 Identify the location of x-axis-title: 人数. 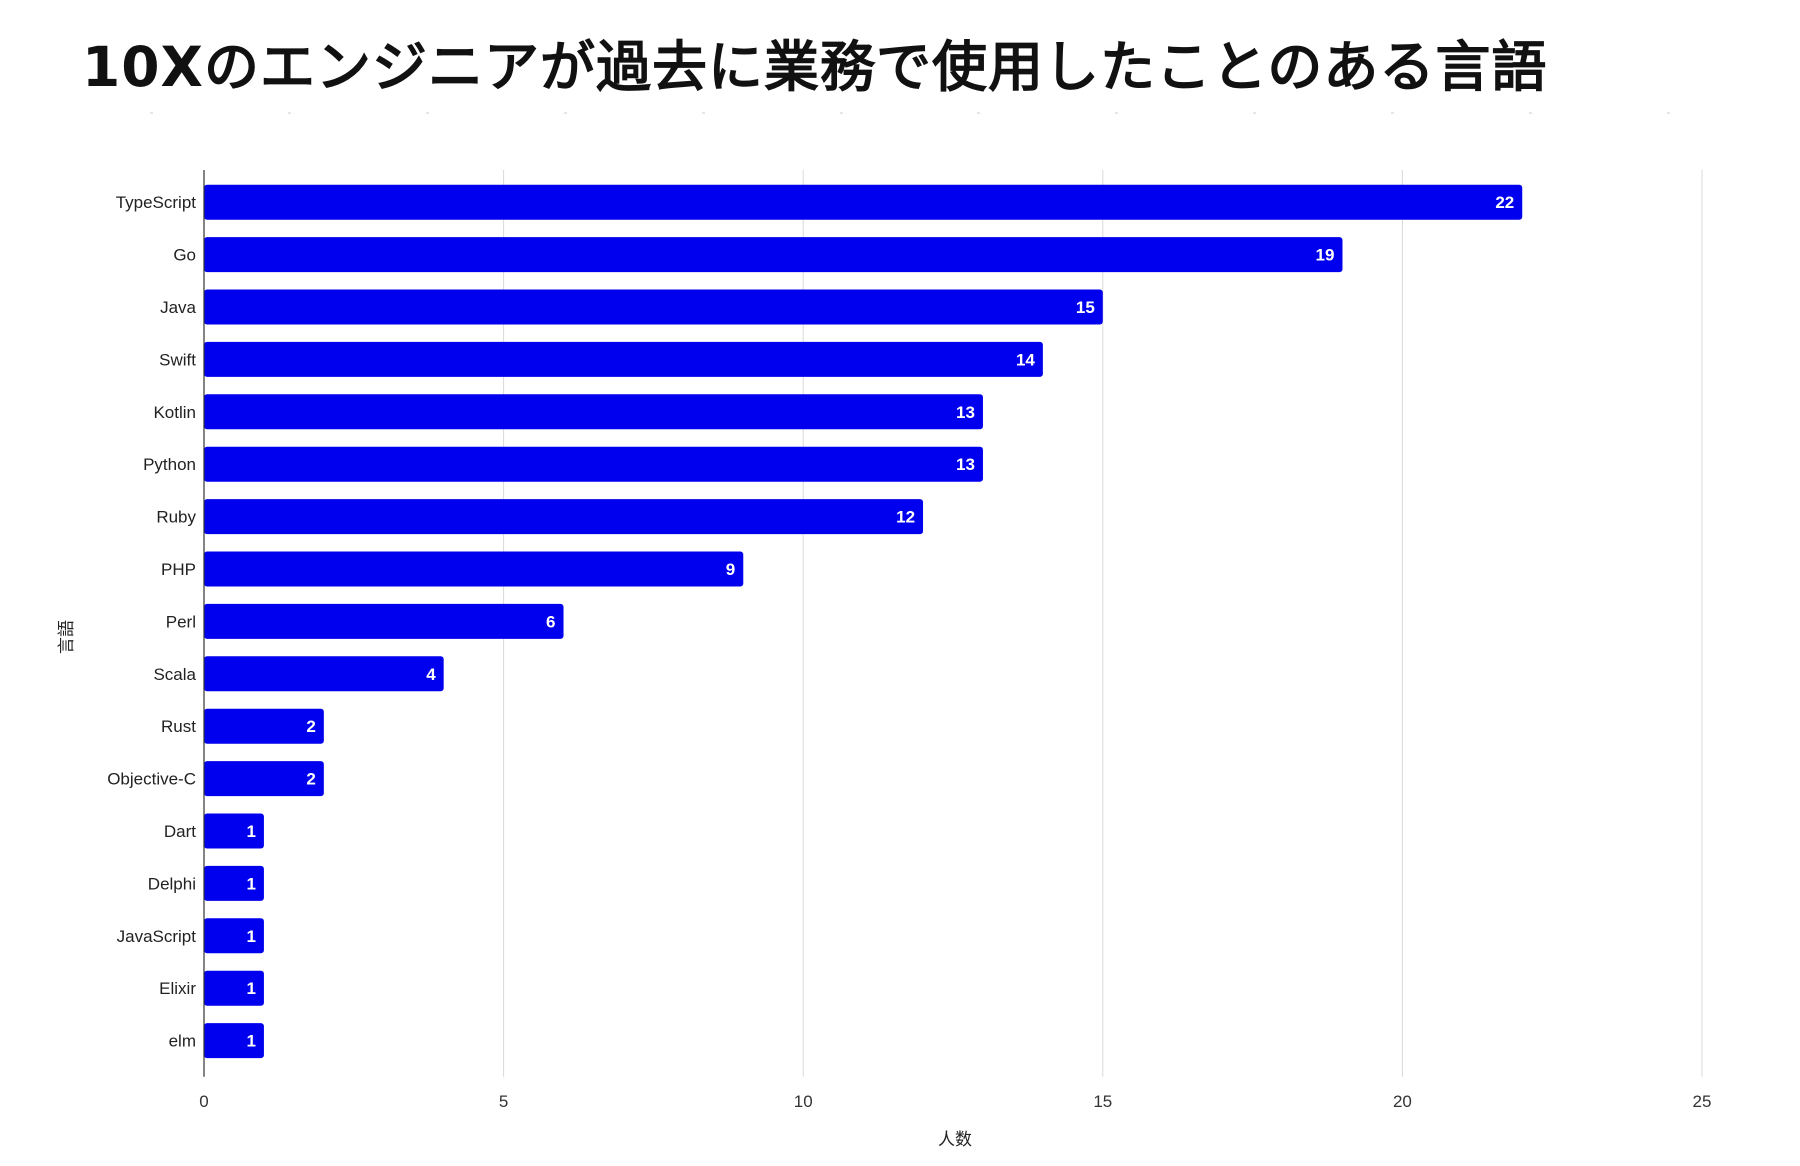
(955, 1139).